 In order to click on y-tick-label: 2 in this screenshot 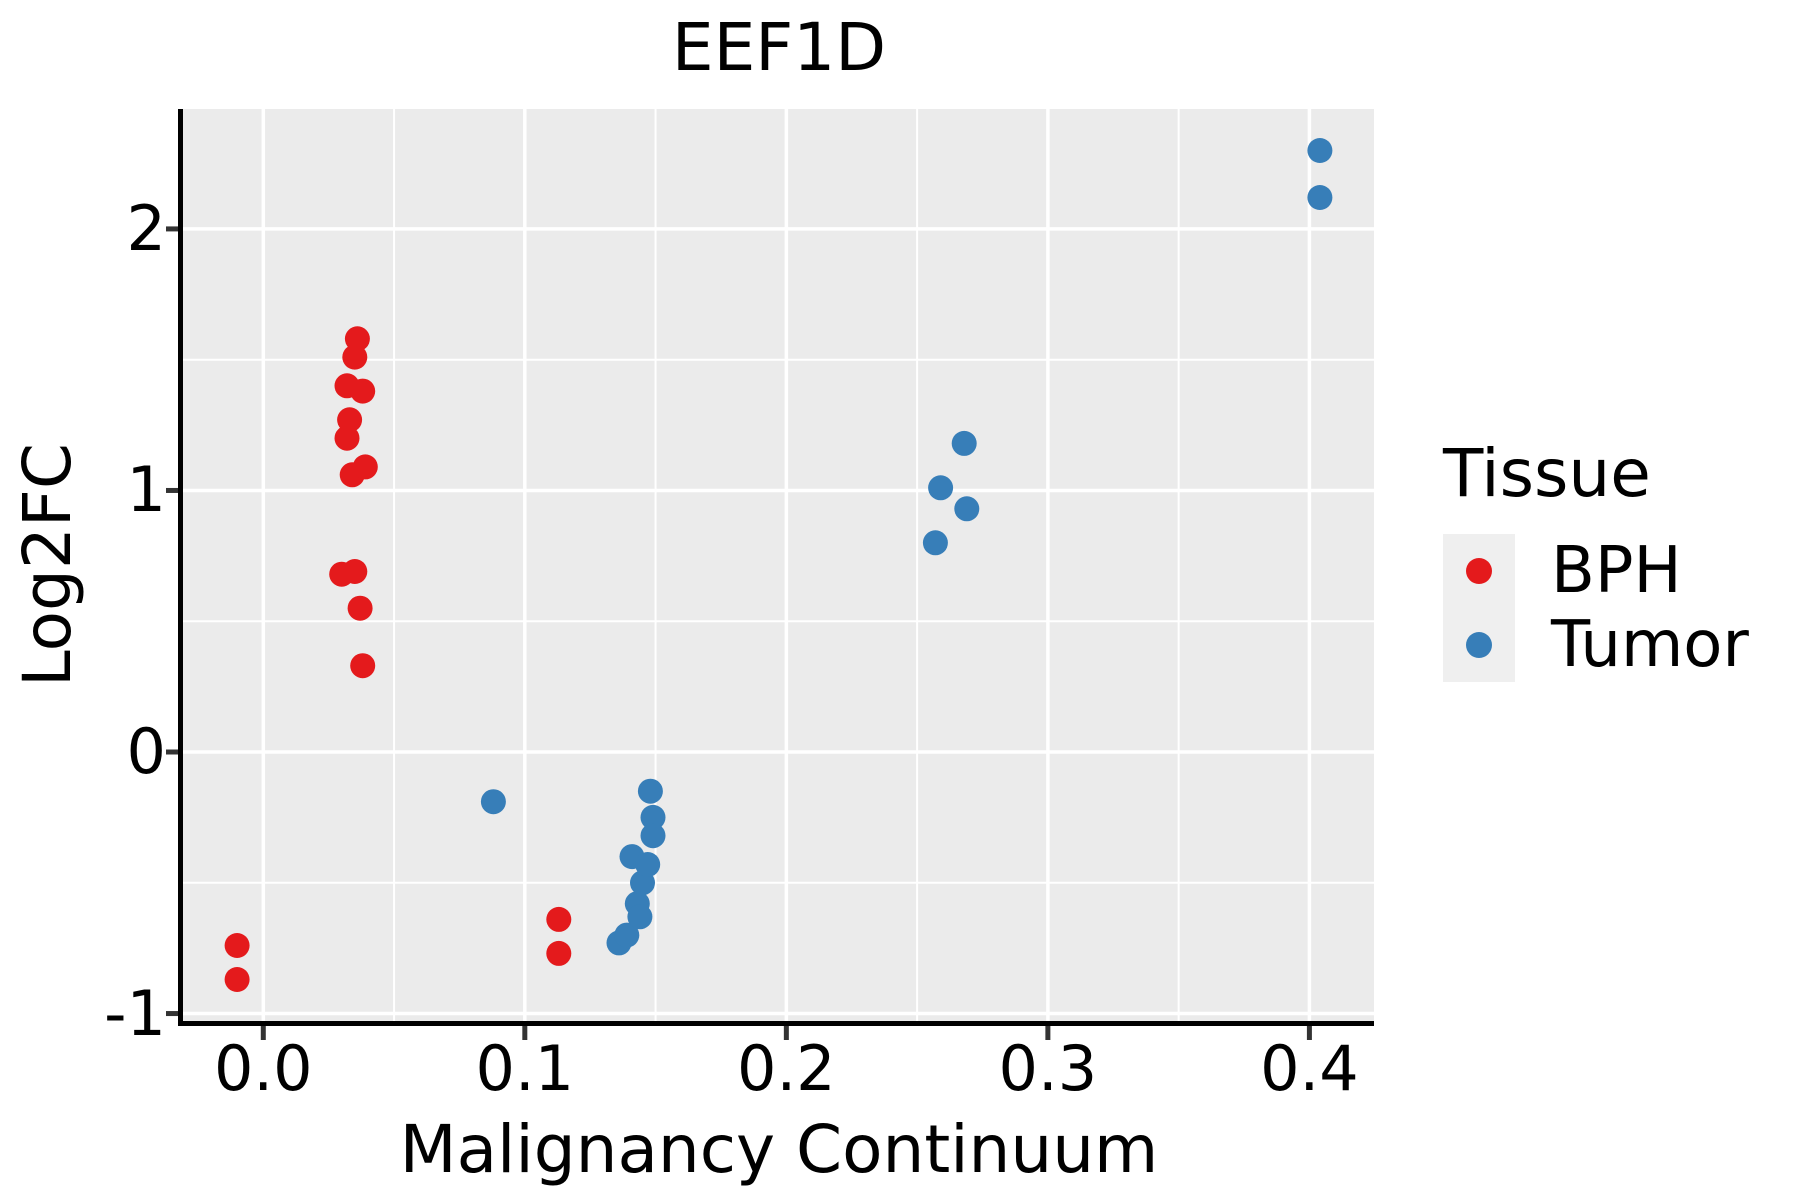, I will do `click(146, 228)`.